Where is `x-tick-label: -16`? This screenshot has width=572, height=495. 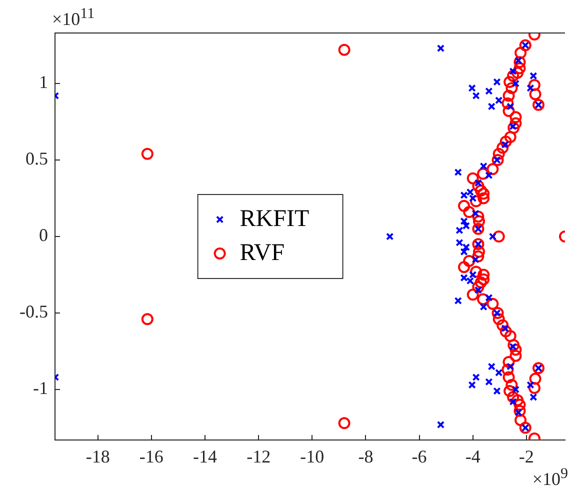
x-tick-label: -16 is located at coordinates (151, 456).